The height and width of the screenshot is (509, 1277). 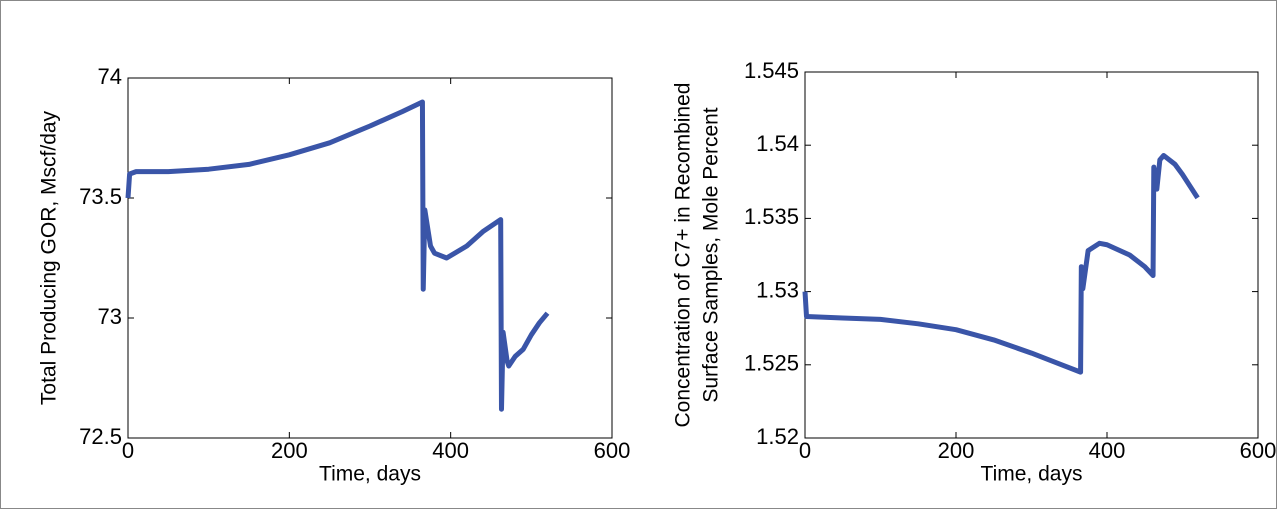 What do you see at coordinates (100, 436) in the screenshot?
I see `y-tick-label: 72.5` at bounding box center [100, 436].